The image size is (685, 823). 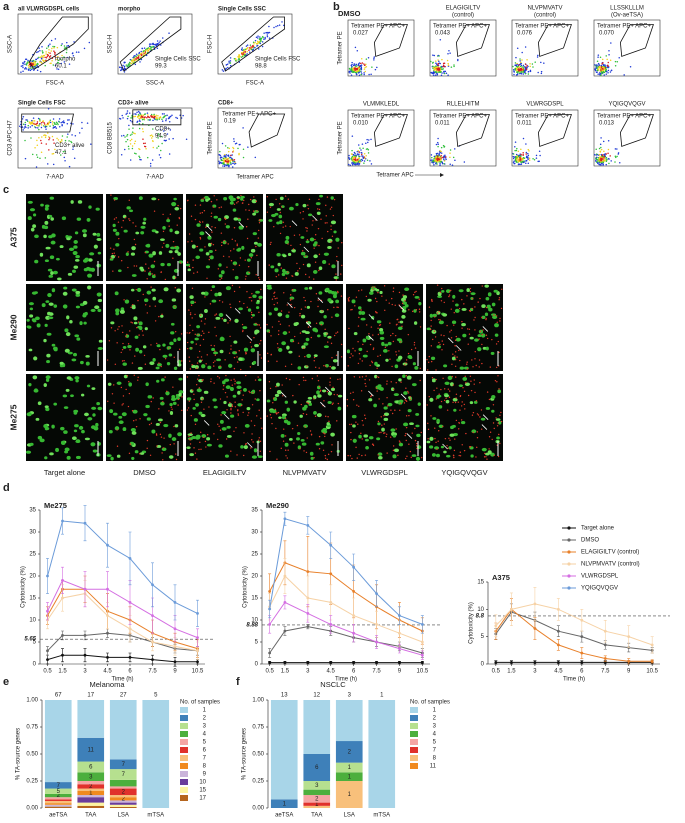 What do you see at coordinates (252, 626) in the screenshot?
I see `threshold-label: 8.88` at bounding box center [252, 626].